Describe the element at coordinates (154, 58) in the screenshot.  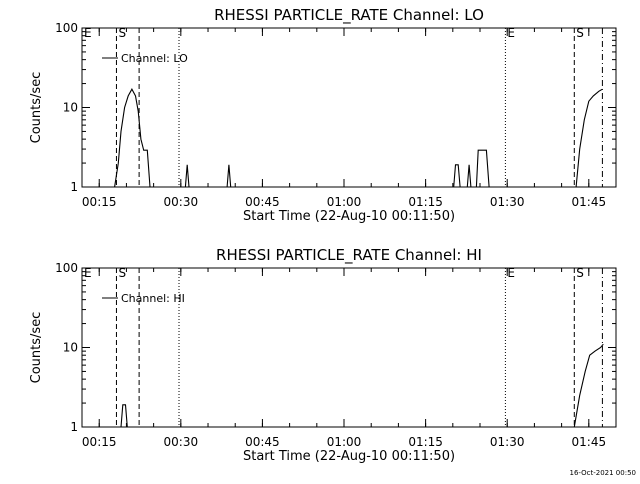
I see `legend-label: Channel: LO` at that location.